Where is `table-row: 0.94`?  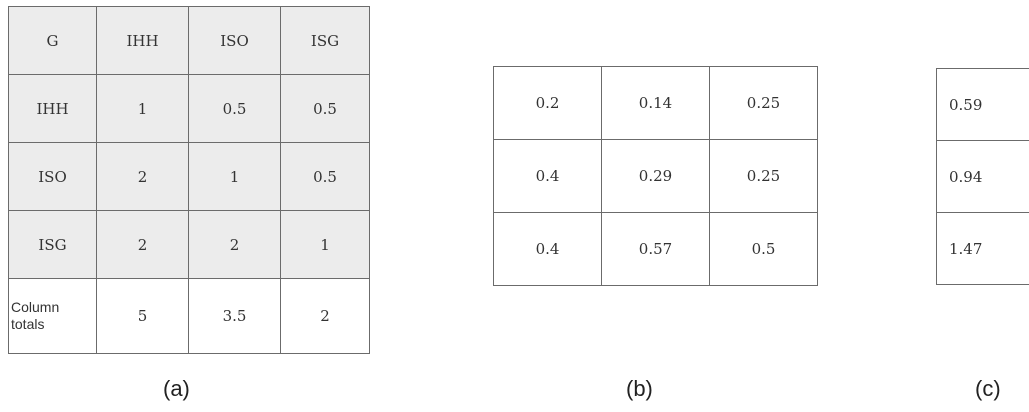
table-row: 0.94 is located at coordinates (982, 176).